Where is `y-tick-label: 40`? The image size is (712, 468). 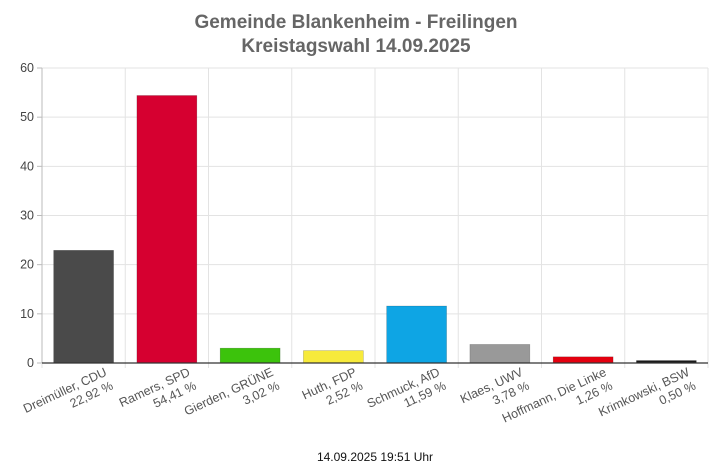 y-tick-label: 40 is located at coordinates (27, 166).